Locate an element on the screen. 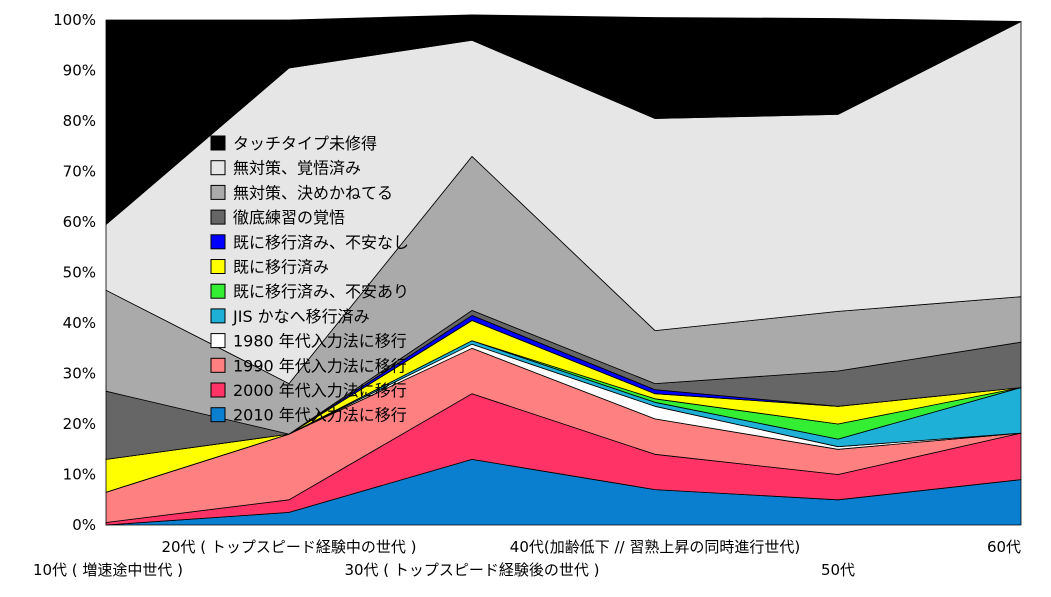  x-tick-label: 50代 is located at coordinates (838, 570).